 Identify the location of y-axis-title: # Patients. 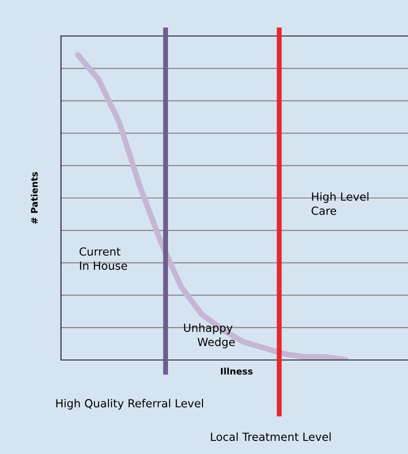
(34, 198).